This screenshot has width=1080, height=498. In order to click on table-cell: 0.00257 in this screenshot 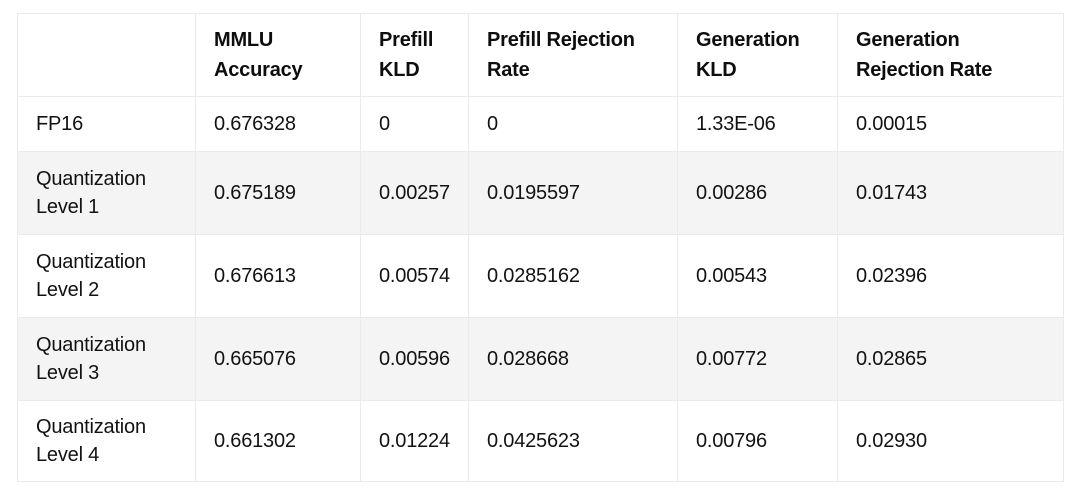, I will do `click(414, 193)`.